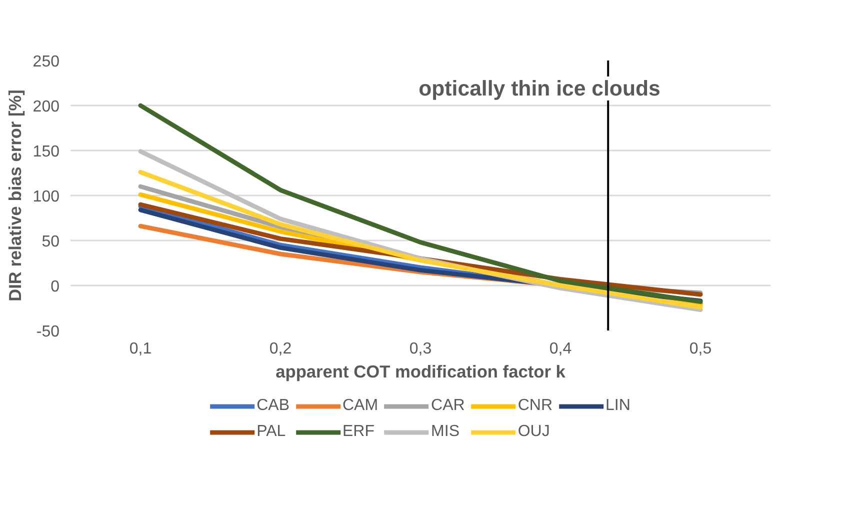 The height and width of the screenshot is (525, 848). I want to click on legend-label: PAL, so click(271, 432).